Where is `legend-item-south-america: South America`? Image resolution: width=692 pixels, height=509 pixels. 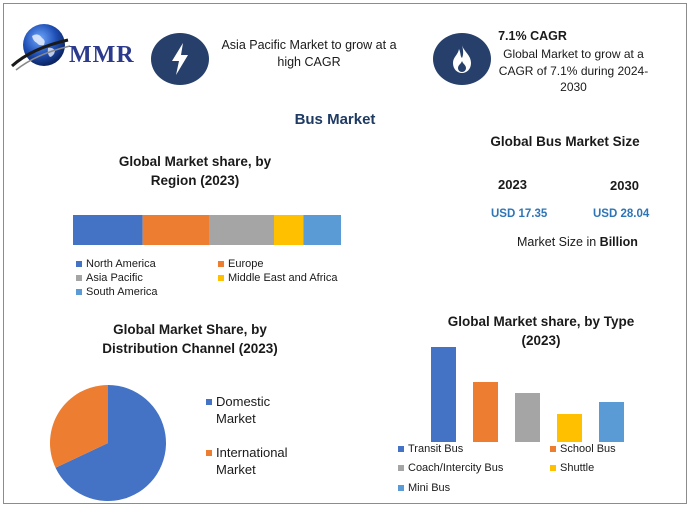 legend-item-south-america: South America is located at coordinates (117, 292).